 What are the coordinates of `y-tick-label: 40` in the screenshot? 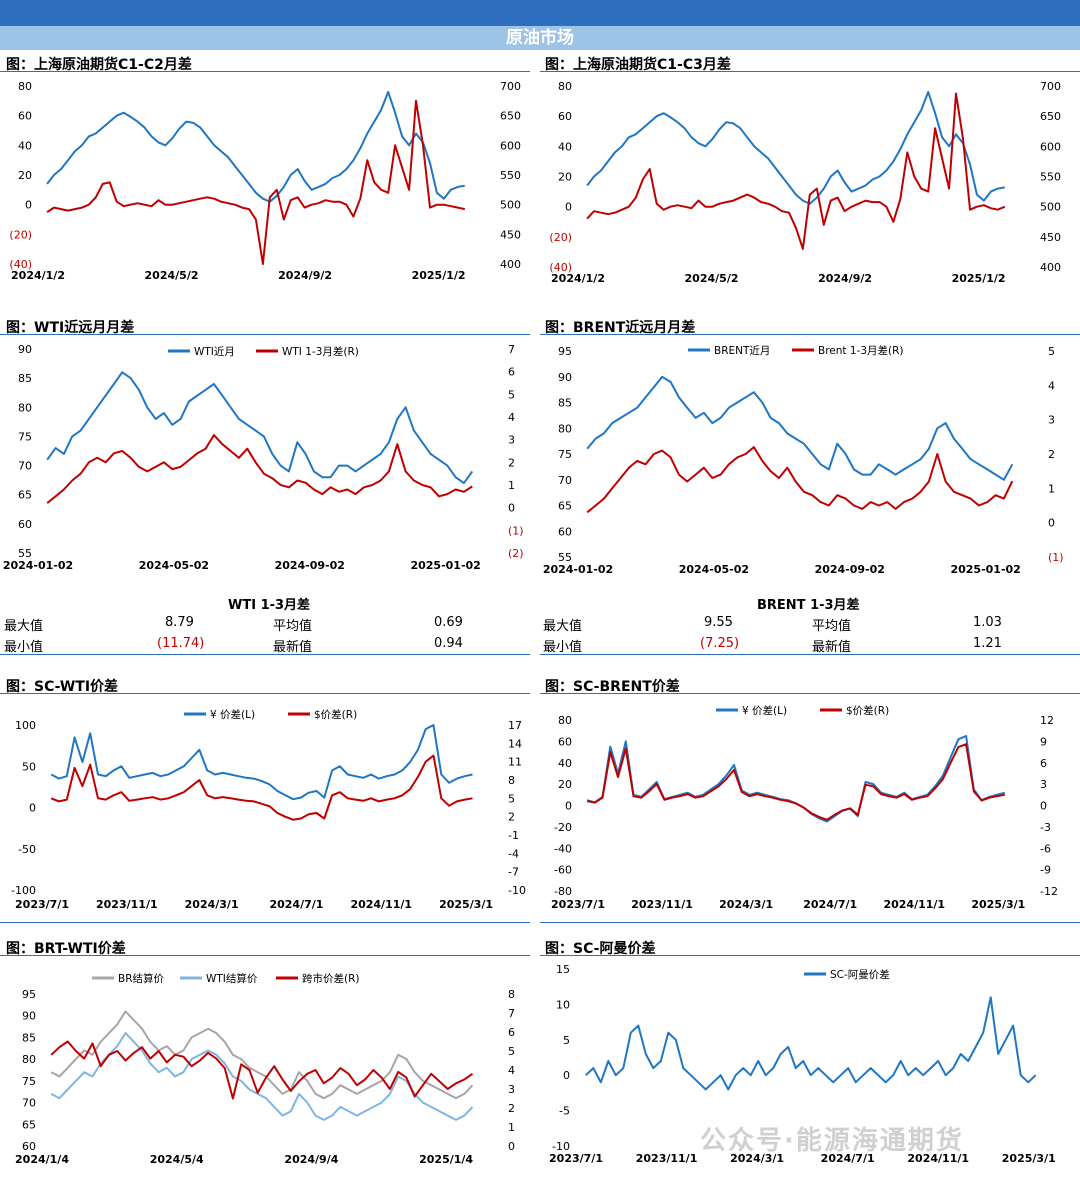 It's located at (565, 146).